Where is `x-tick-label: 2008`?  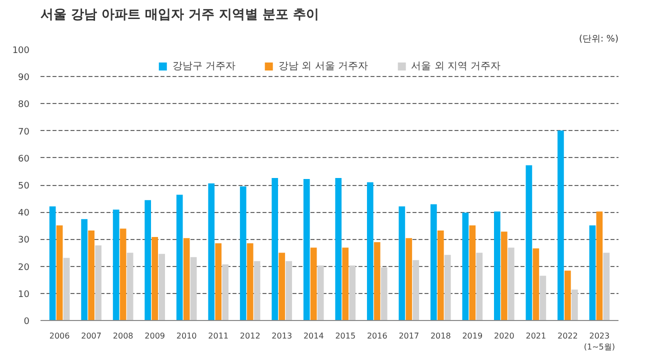
x-tick-label: 2008 is located at coordinates (123, 336).